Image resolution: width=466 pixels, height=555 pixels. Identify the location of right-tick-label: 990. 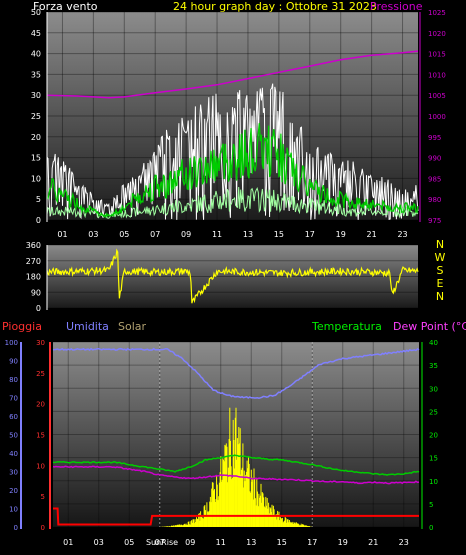
(434, 159).